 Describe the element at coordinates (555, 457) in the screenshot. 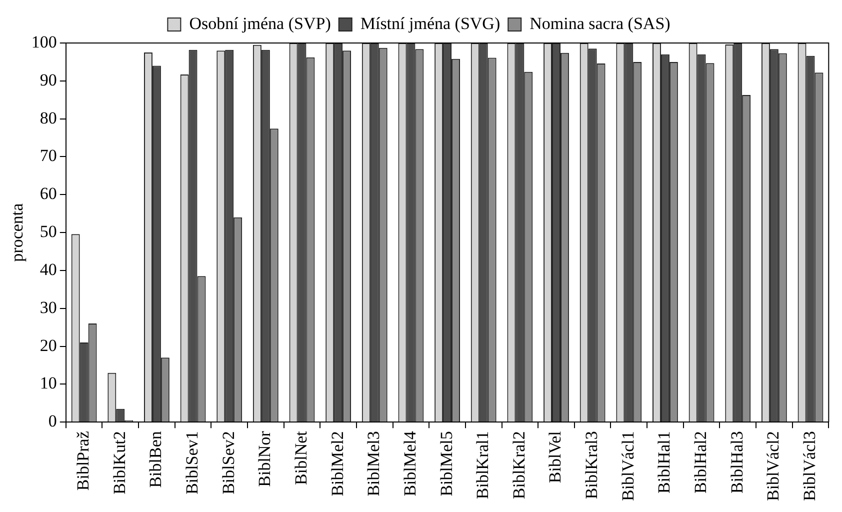

I see `x-tick-label: BiblVel` at that location.